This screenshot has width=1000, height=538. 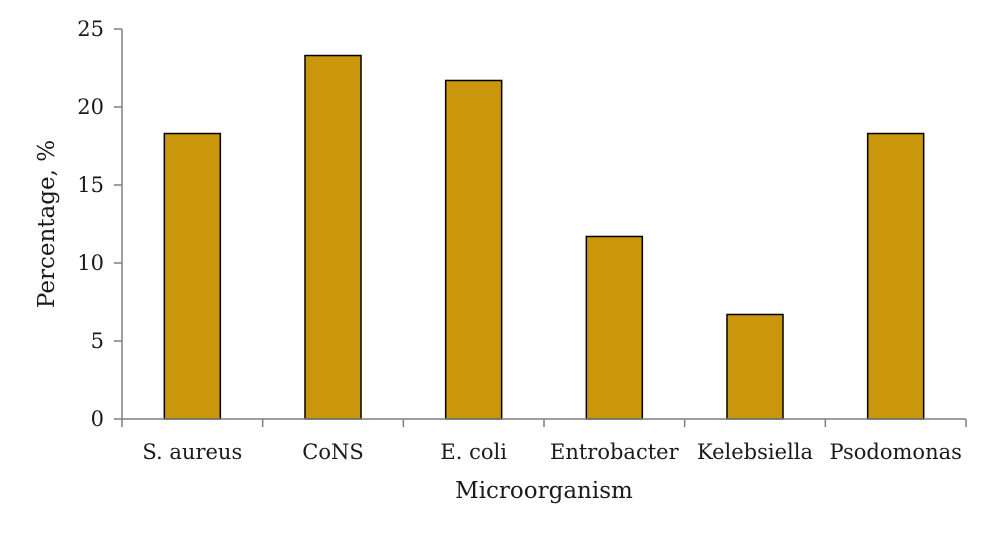 I want to click on y-ticks-group: 0 5 10 15 20 25, so click(x=99, y=224).